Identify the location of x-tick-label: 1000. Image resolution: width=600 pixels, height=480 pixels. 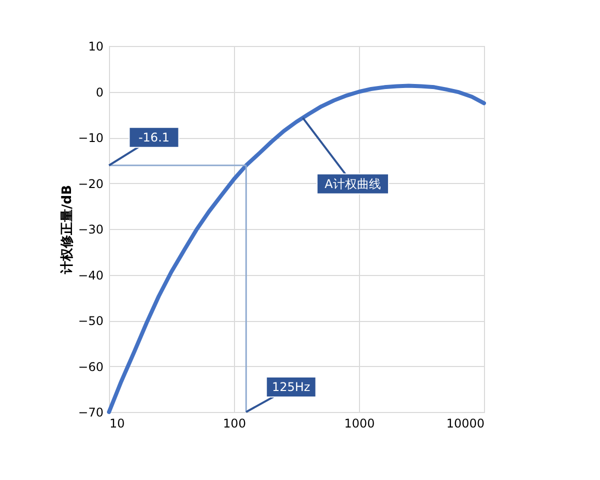
(359, 423).